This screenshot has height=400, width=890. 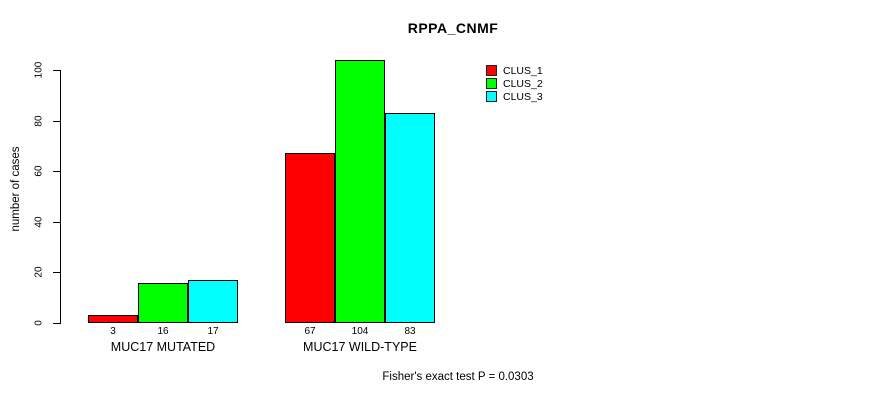 I want to click on legend: CLUS_1 CLUS_2 CLUS_3, so click(x=514, y=83).